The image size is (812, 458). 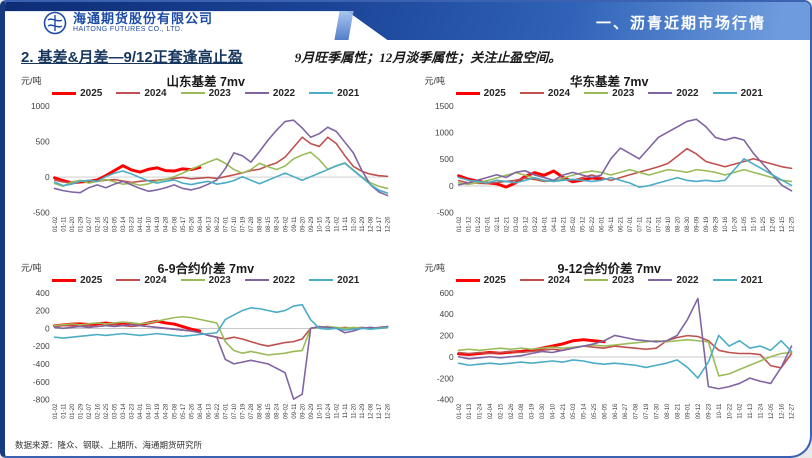 What do you see at coordinates (41, 382) in the screenshot?
I see `svg-text: -600` at bounding box center [41, 382].